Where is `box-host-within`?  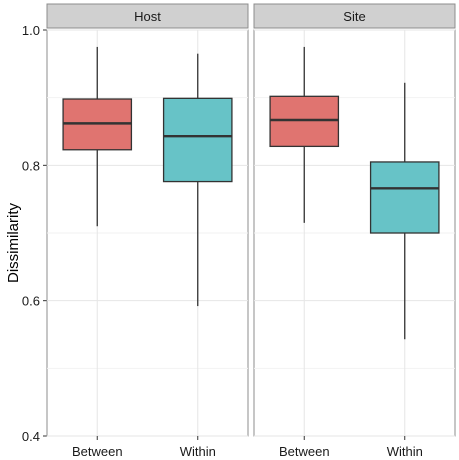 box-host-within is located at coordinates (197, 180).